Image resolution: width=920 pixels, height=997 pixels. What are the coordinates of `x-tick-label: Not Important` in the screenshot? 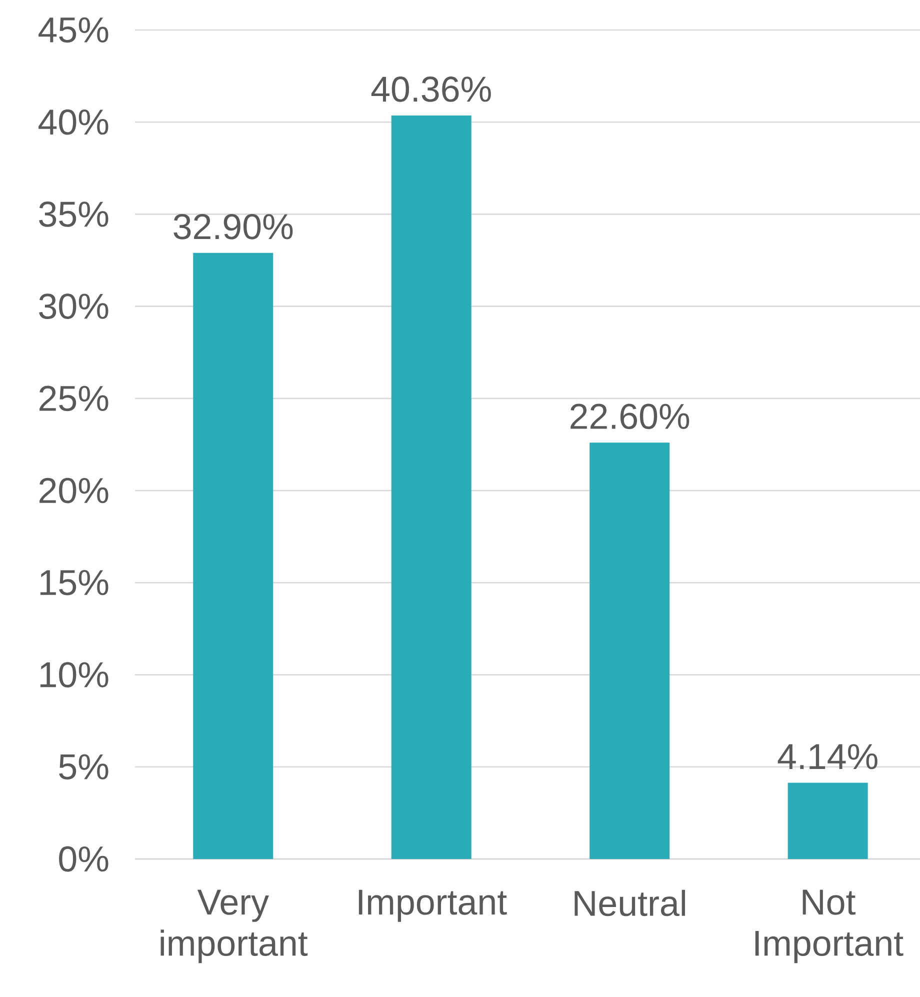 It's located at (829, 927).